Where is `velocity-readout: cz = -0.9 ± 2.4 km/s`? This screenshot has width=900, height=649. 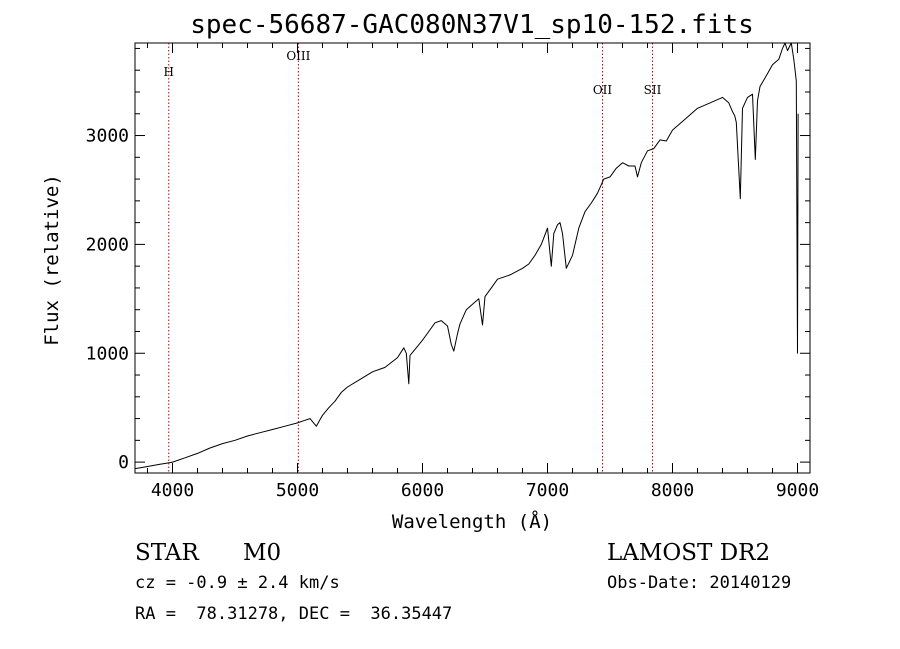
velocity-readout: cz = -0.9 ± 2.4 km/s is located at coordinates (237, 583).